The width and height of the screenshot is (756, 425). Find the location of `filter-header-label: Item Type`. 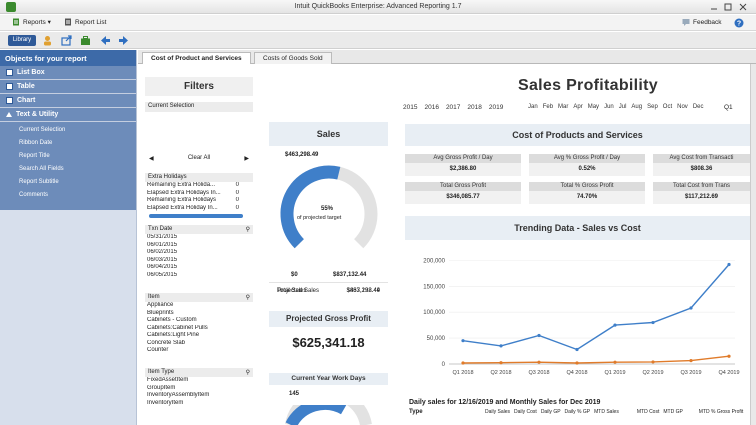

filter-header-label: Item Type is located at coordinates (161, 372).